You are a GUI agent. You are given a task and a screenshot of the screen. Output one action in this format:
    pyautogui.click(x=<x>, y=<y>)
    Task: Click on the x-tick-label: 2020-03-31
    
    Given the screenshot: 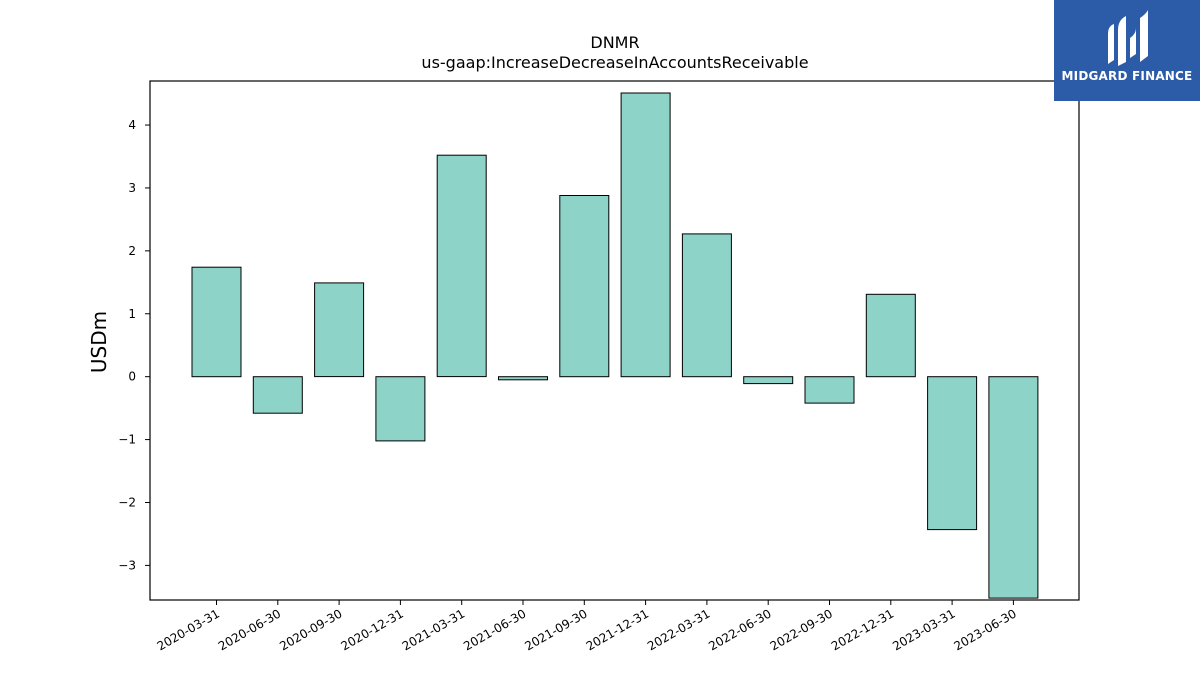 What is the action you would take?
    pyautogui.click(x=188, y=629)
    